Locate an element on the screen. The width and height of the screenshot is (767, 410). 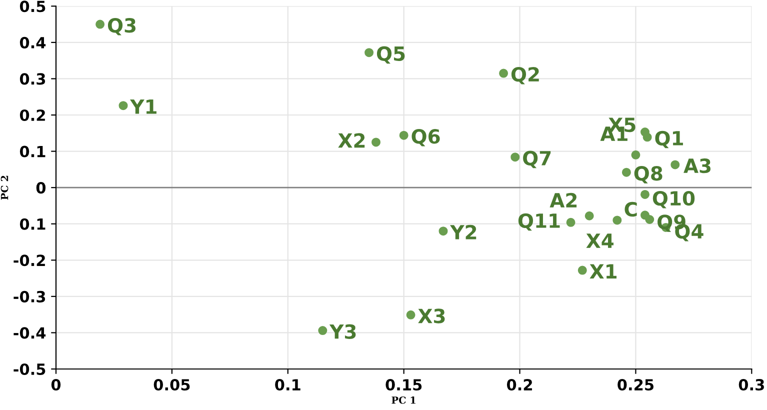
annotation: X1 is located at coordinates (603, 271).